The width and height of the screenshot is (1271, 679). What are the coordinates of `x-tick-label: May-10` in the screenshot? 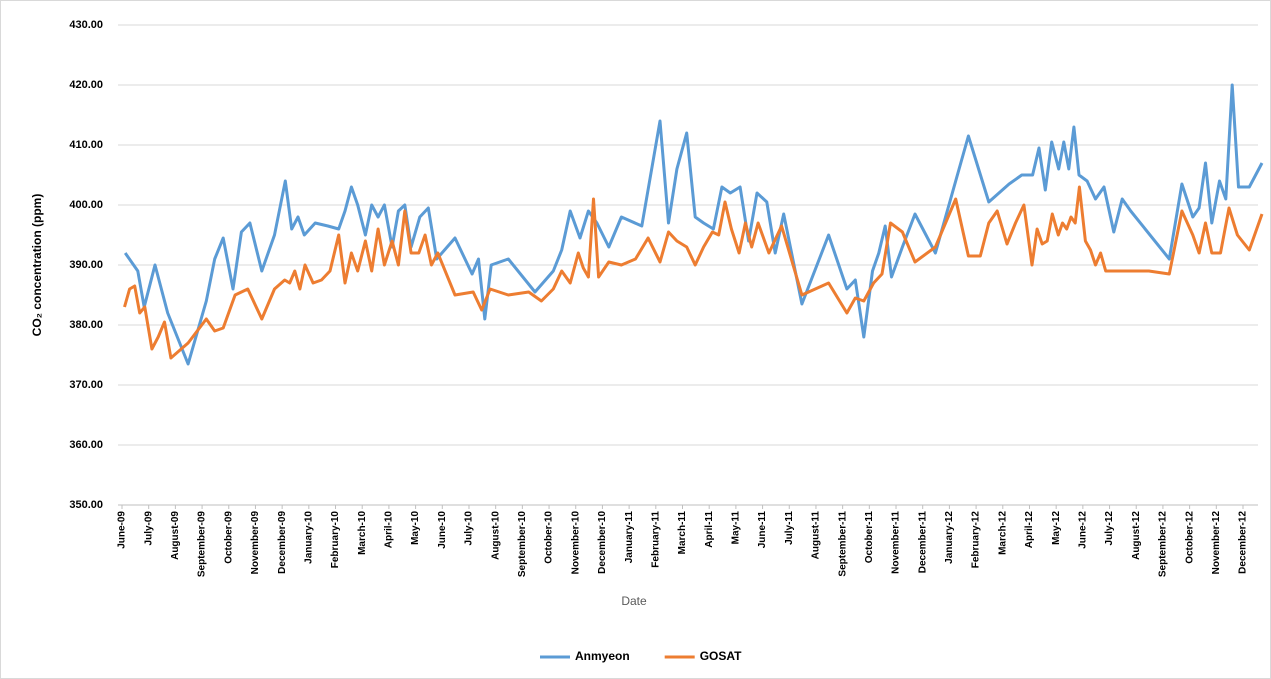 It's located at (415, 528).